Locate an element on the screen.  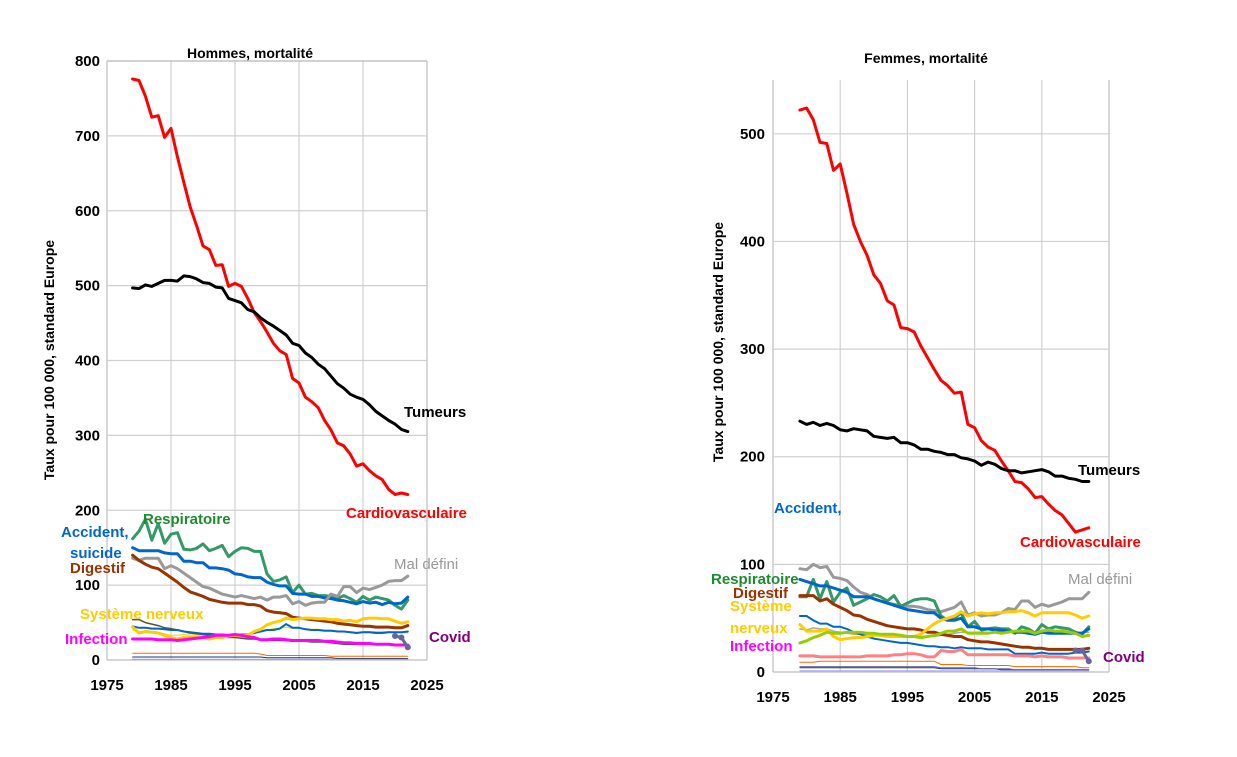
y-ticks-hommes: 0 100 200 300 400 500 600 700 800 is located at coordinates (87, 361).